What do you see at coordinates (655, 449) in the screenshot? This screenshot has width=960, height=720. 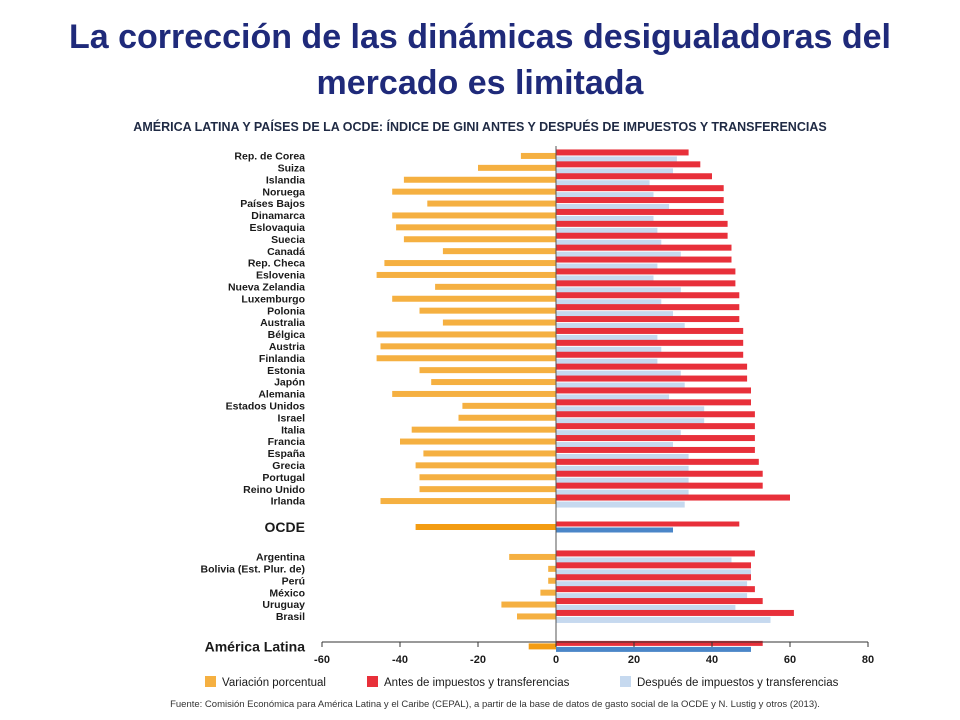 I see `bar-before-espana` at bounding box center [655, 449].